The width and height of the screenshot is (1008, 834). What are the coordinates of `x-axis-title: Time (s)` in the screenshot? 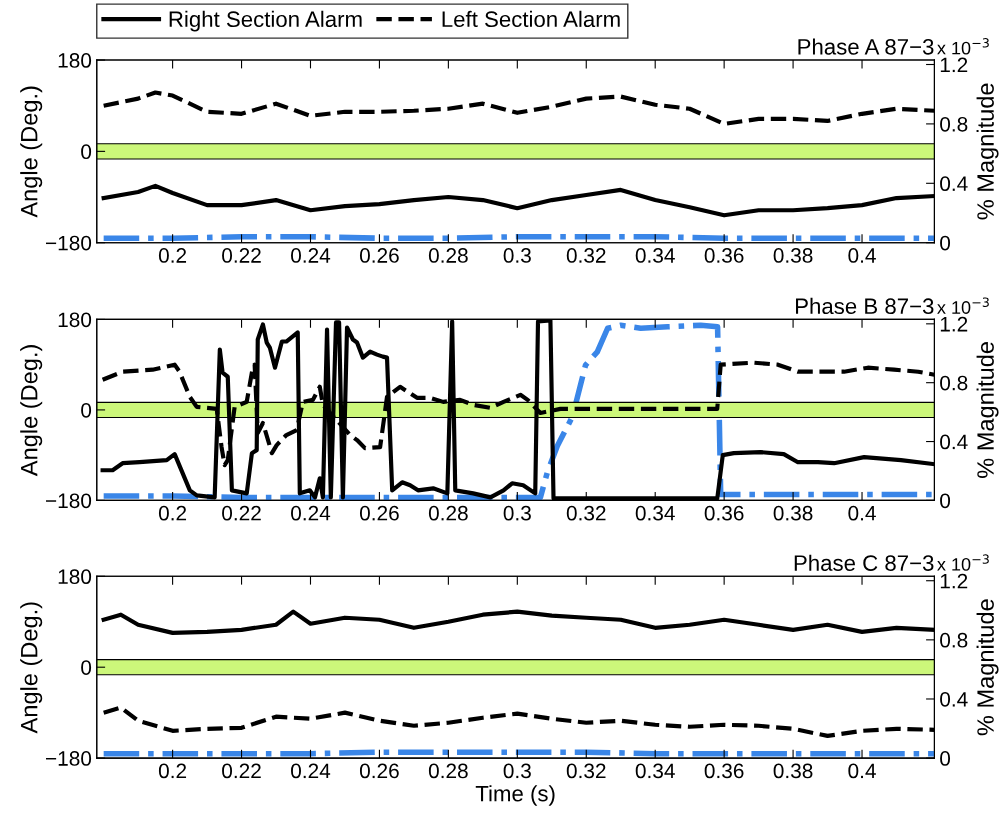 It's located at (515, 795).